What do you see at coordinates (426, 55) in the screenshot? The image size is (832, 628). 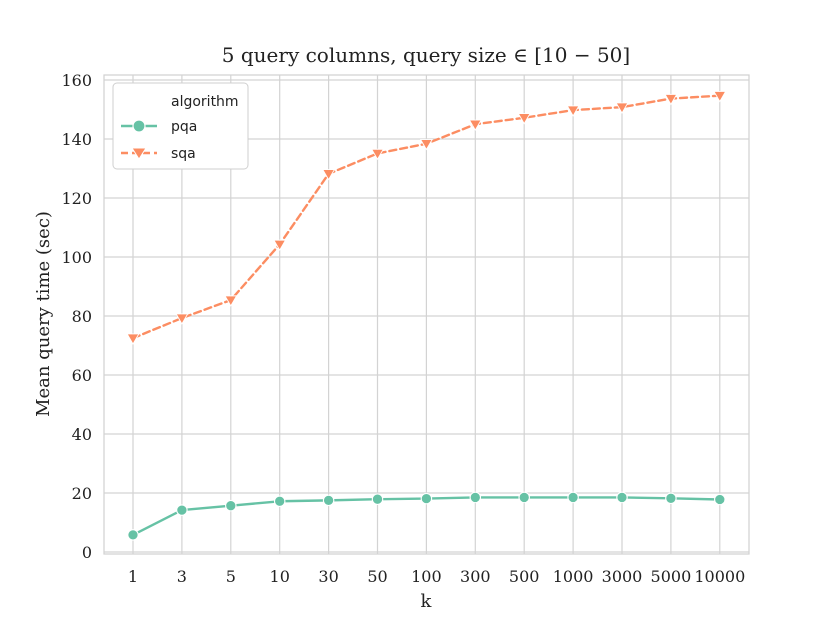 I see `chart-title: 5 query columns, query size ∈ [10 − 50]` at bounding box center [426, 55].